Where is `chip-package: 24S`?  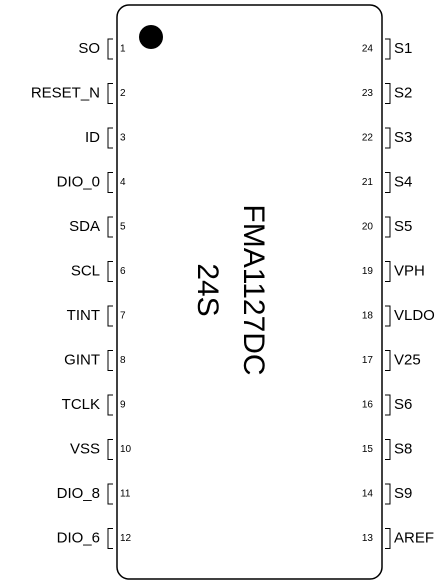 chip-package: 24S is located at coordinates (207, 289).